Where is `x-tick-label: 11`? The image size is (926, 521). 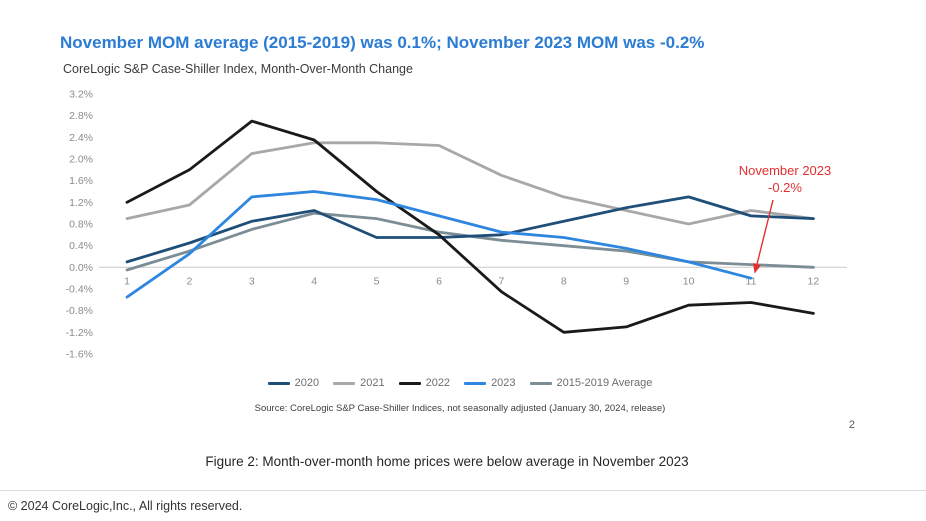 x-tick-label: 11 is located at coordinates (751, 281).